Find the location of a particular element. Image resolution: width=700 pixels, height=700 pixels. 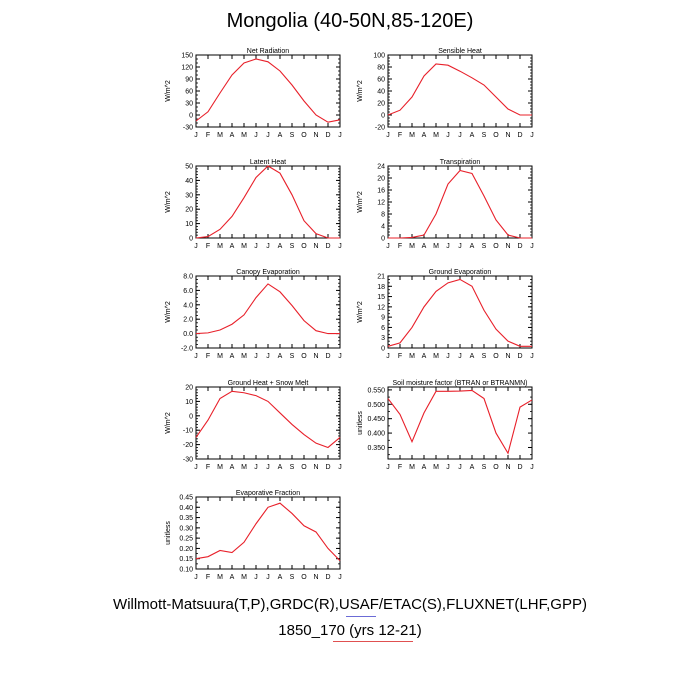

y-tick-label: 90 is located at coordinates (189, 80).